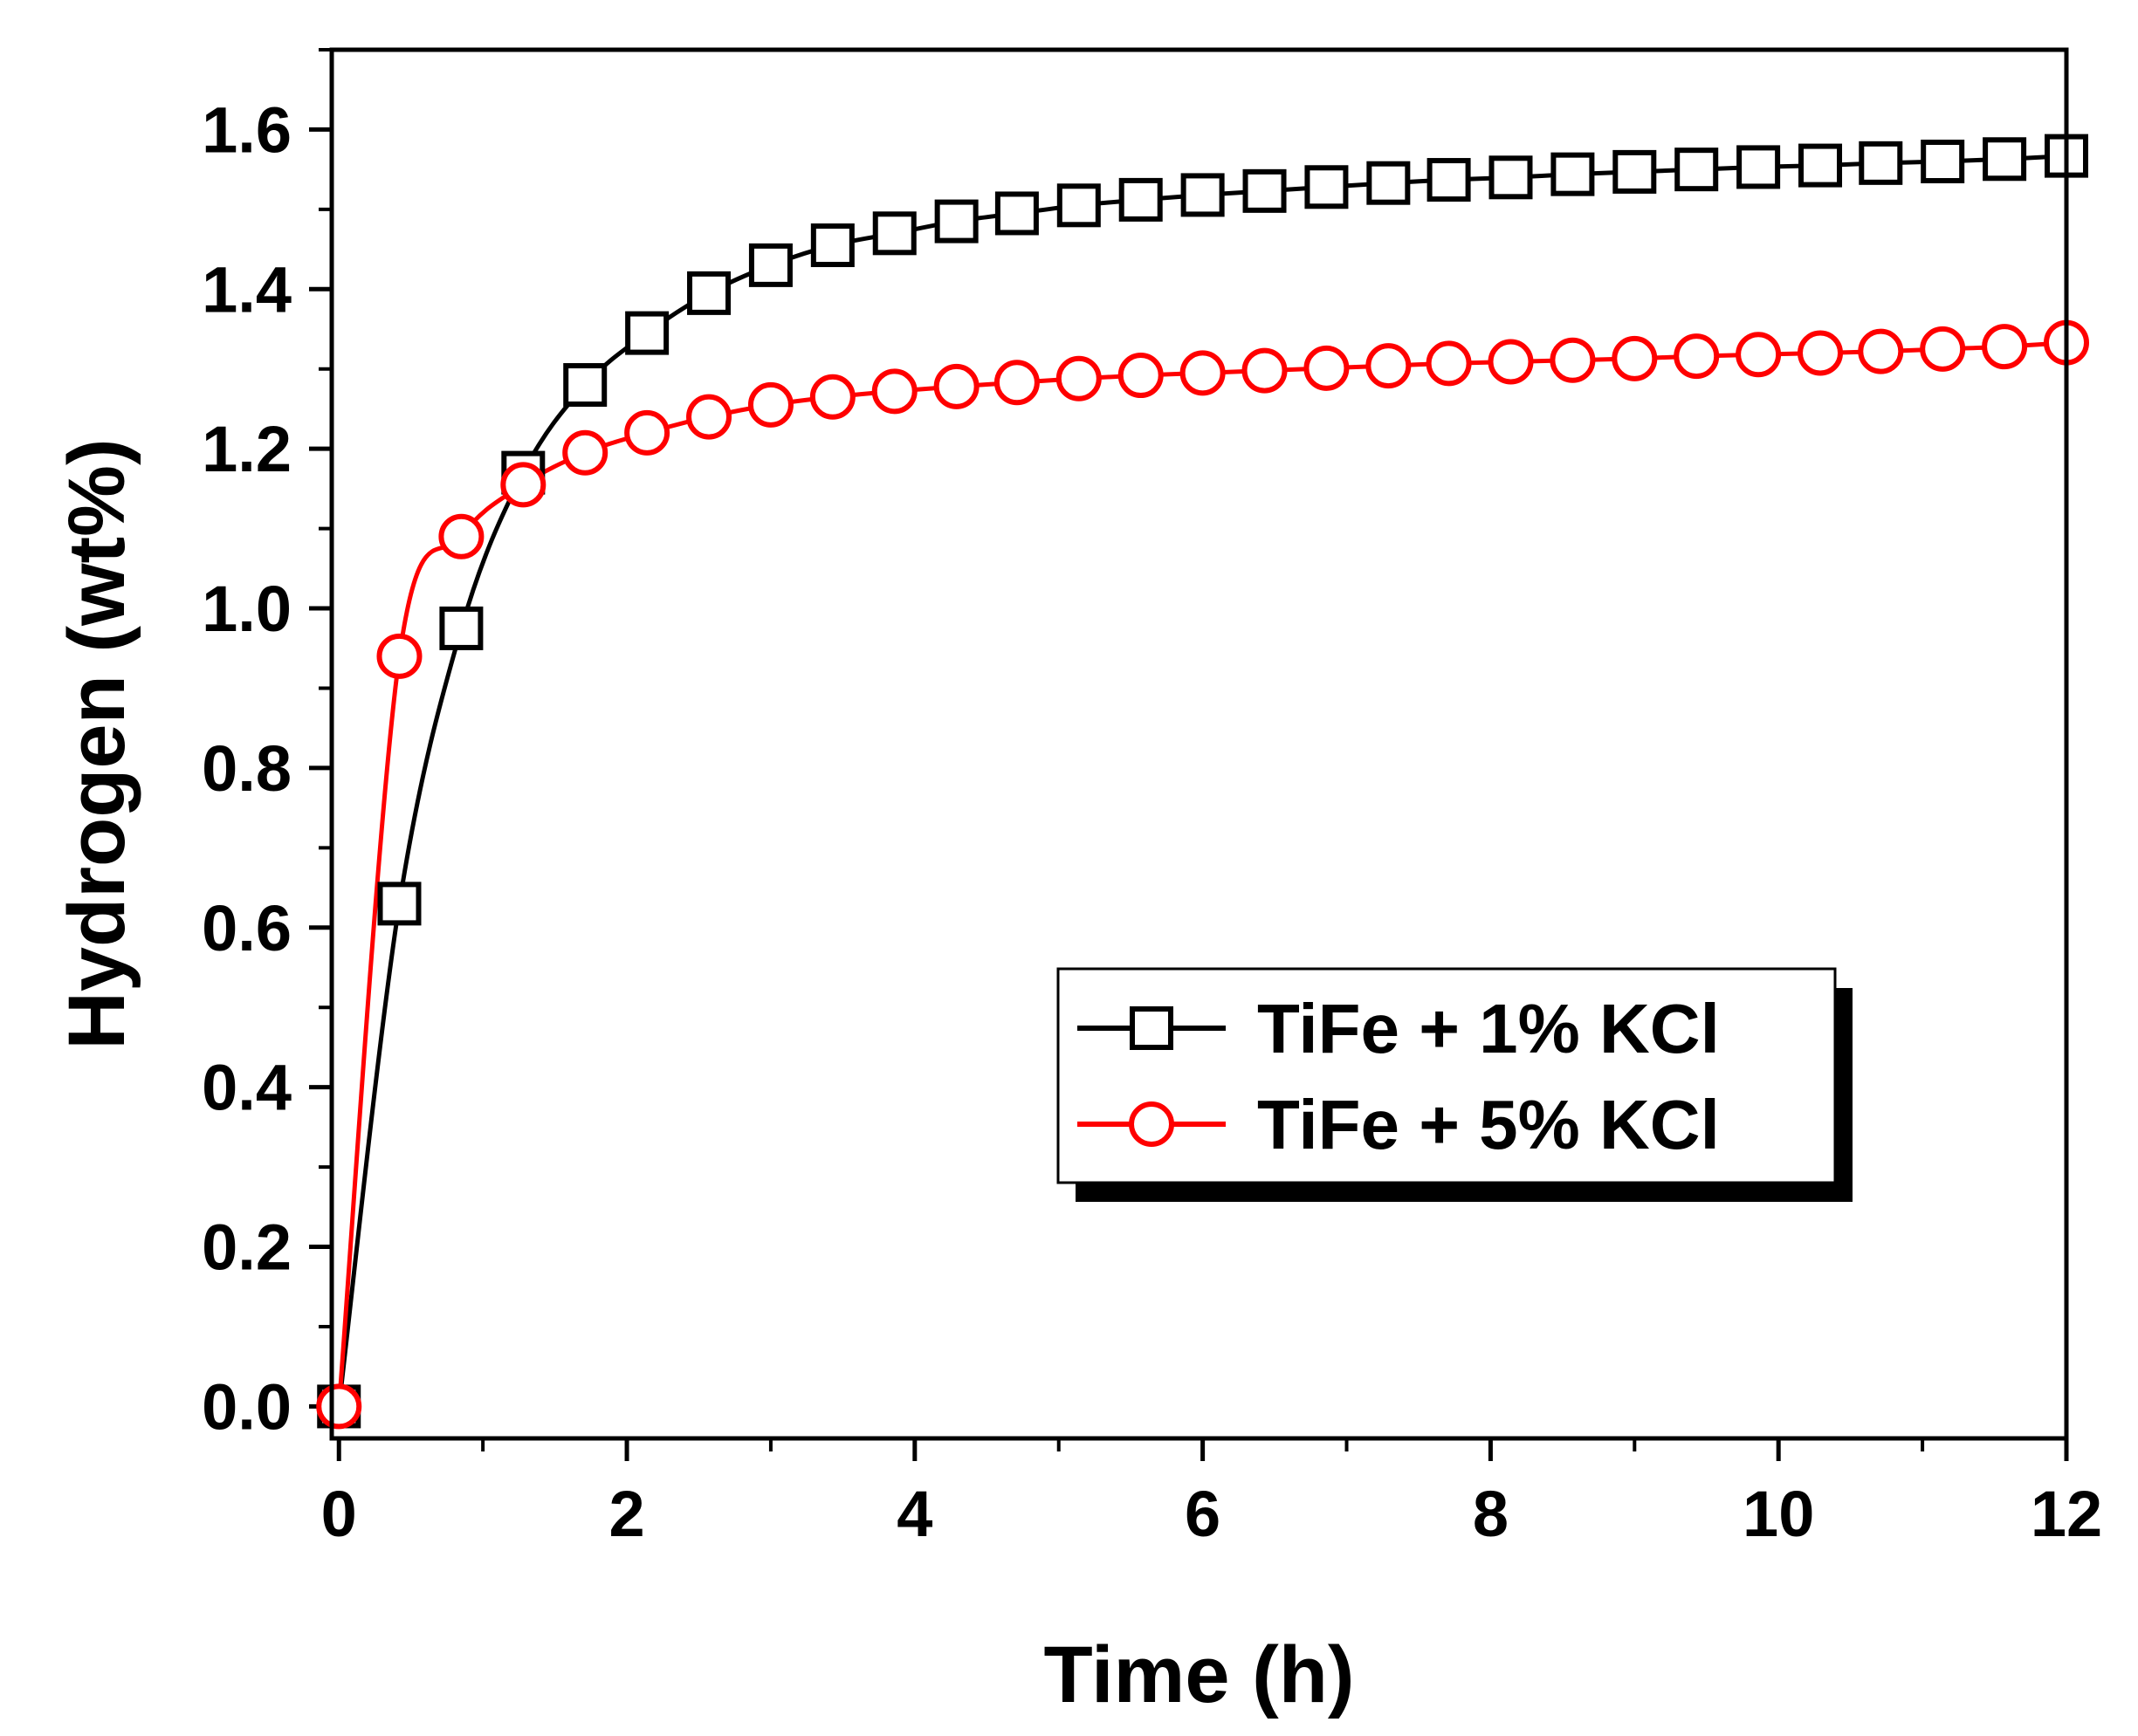  What do you see at coordinates (1202, 1514) in the screenshot?
I see `x-tick-label: 6` at bounding box center [1202, 1514].